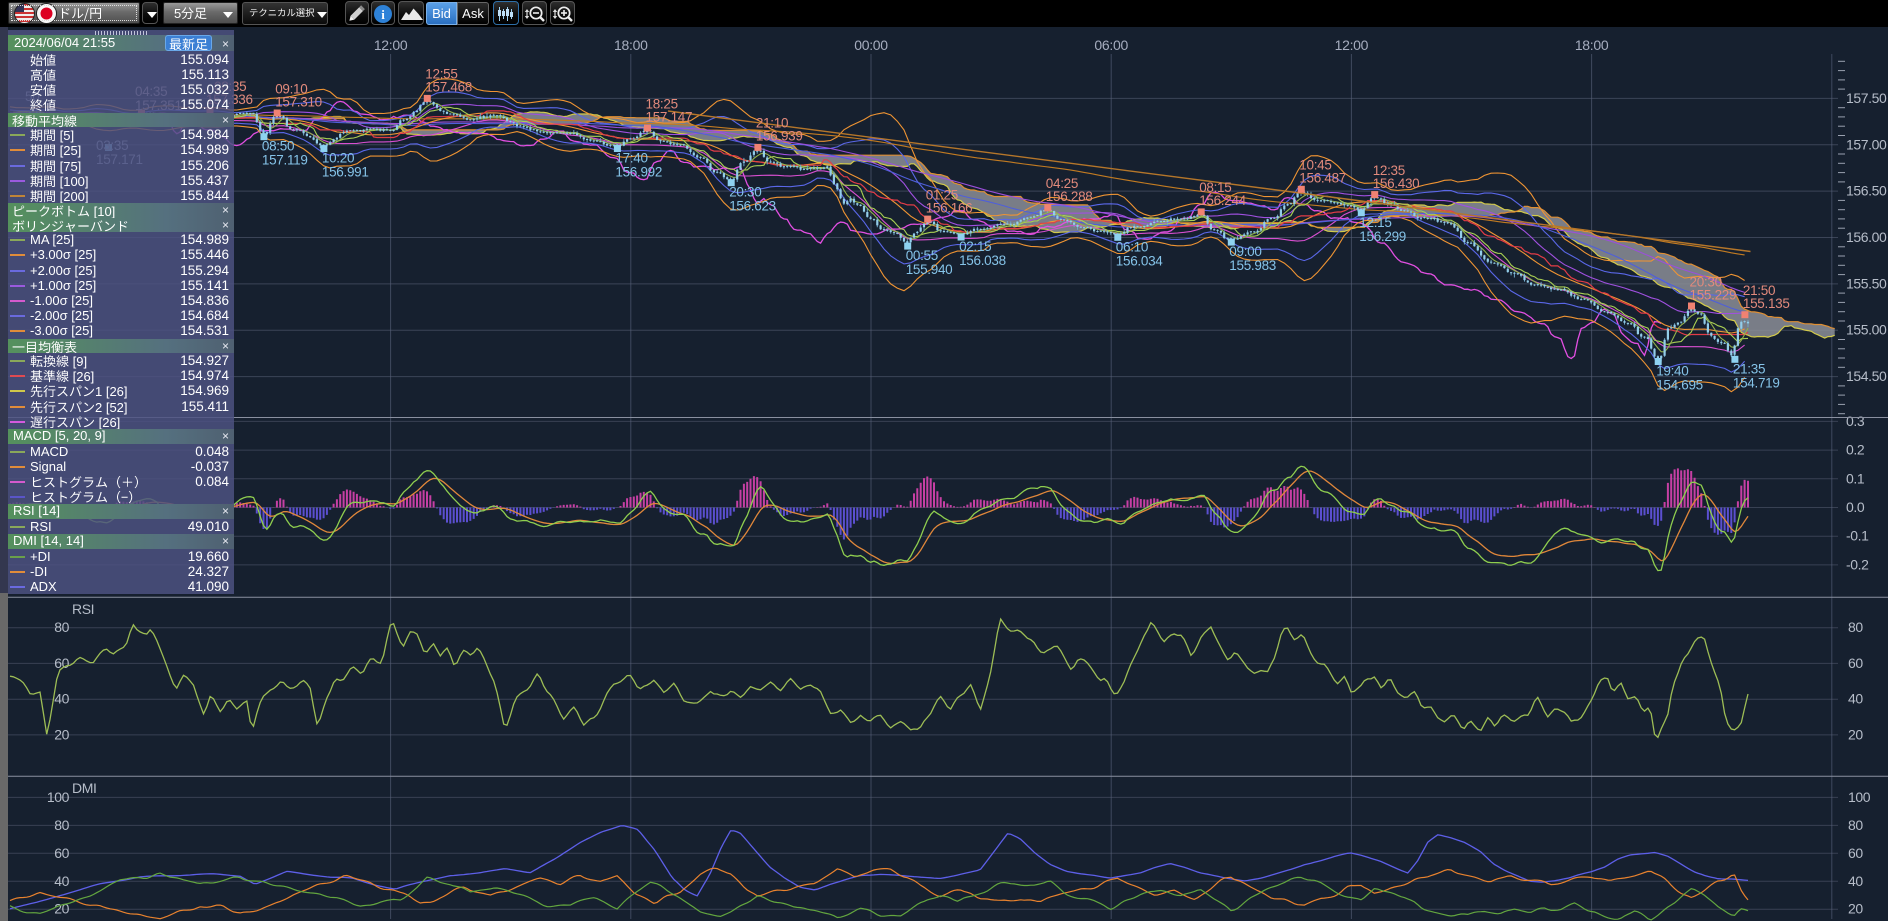 This screenshot has height=921, width=1888. Describe the element at coordinates (1866, 144) in the screenshot. I see `svg-text: 157.00` at that location.